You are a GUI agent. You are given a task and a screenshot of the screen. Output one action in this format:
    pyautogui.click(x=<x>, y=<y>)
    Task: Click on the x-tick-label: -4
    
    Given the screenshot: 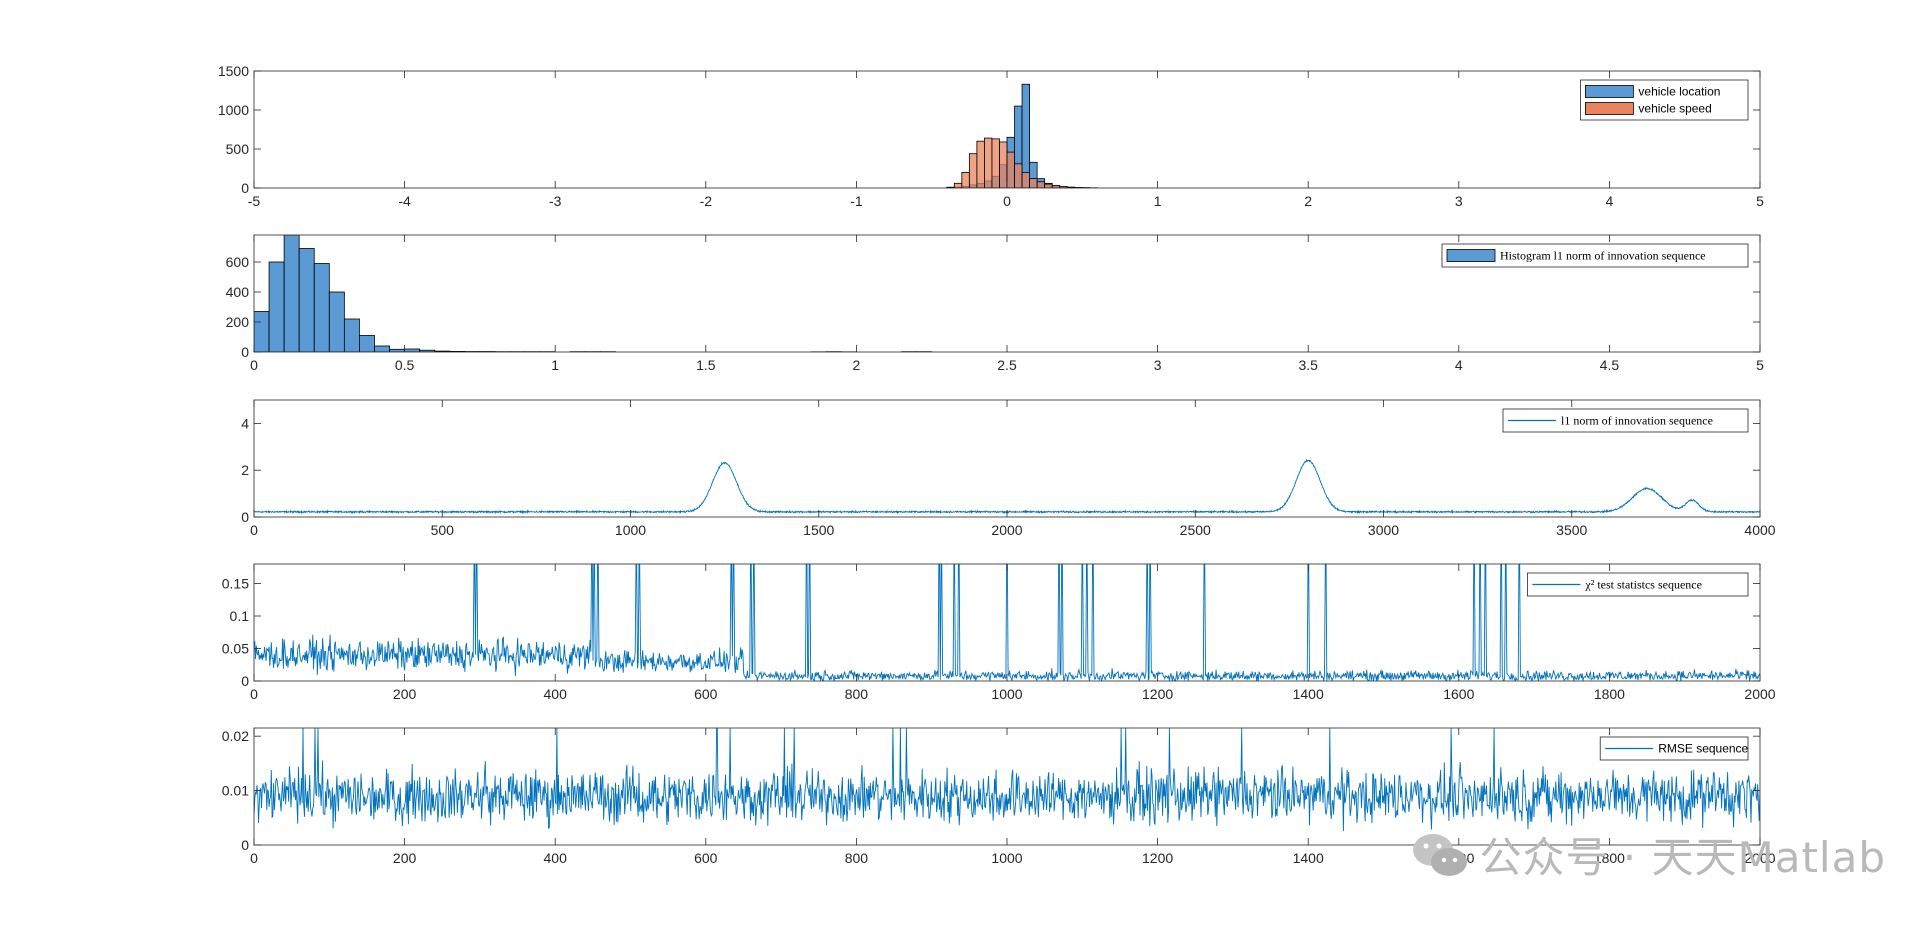 What is the action you would take?
    pyautogui.click(x=404, y=201)
    